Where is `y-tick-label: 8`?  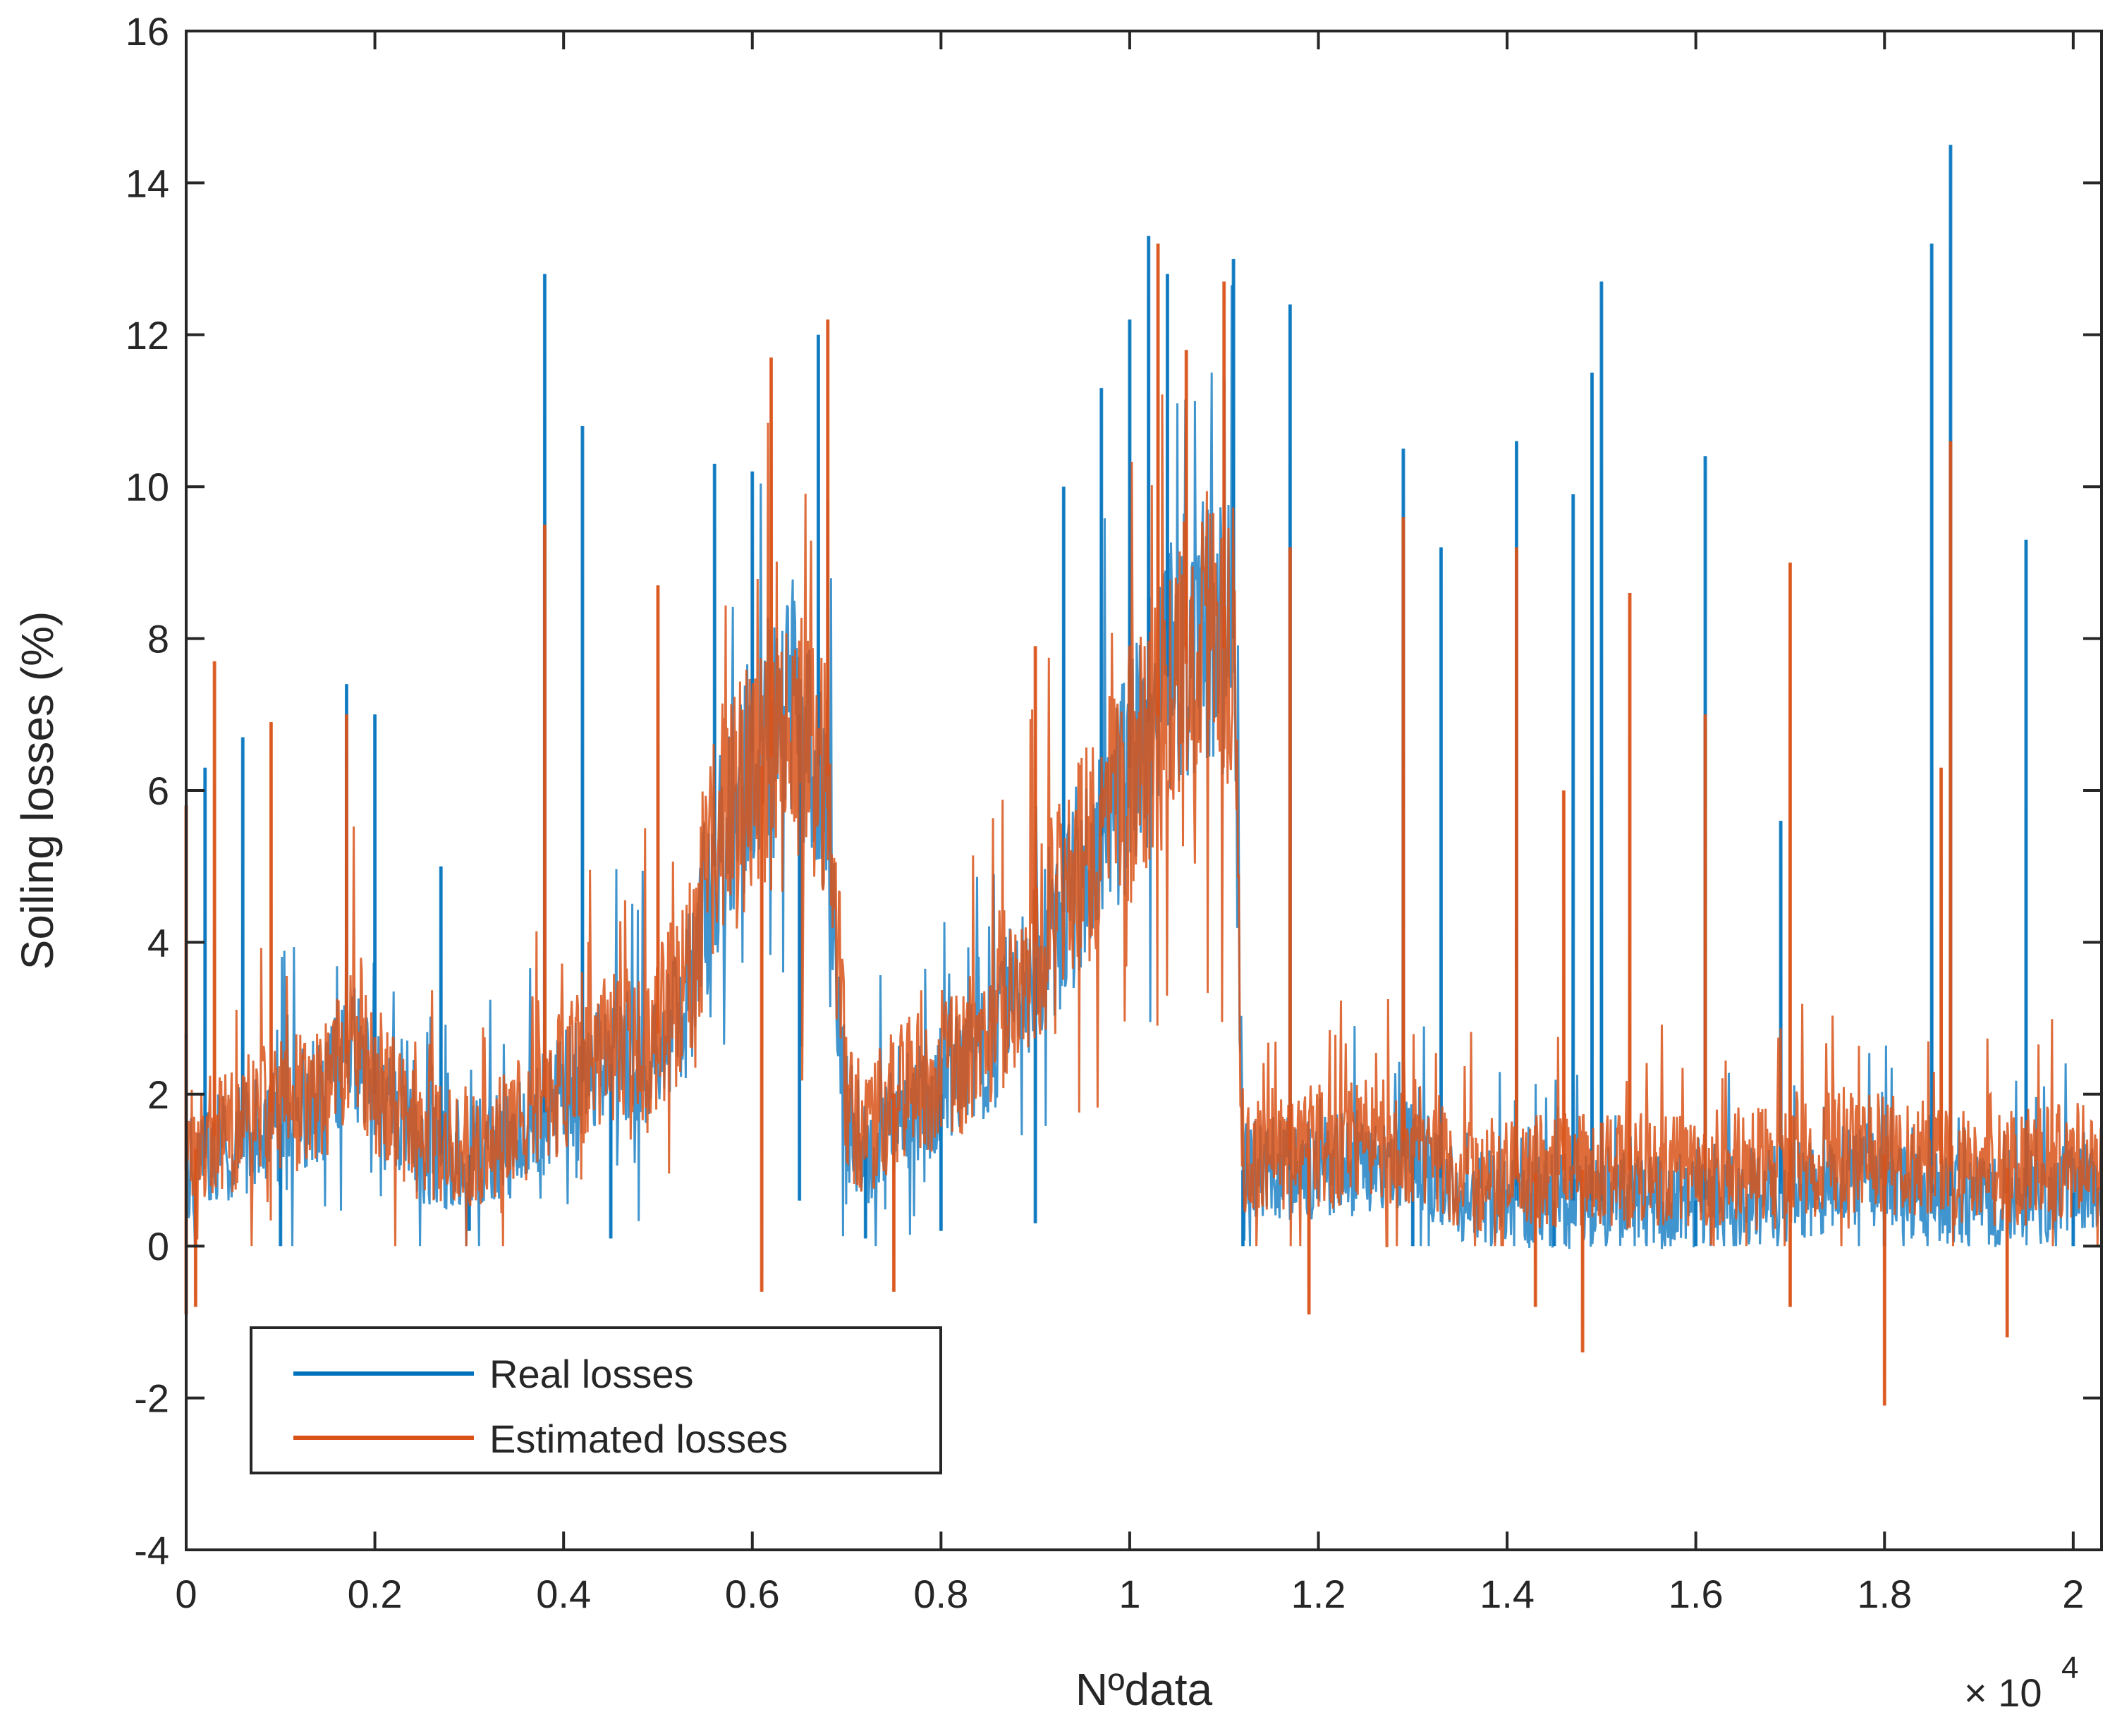
y-tick-label: 8 is located at coordinates (158, 639).